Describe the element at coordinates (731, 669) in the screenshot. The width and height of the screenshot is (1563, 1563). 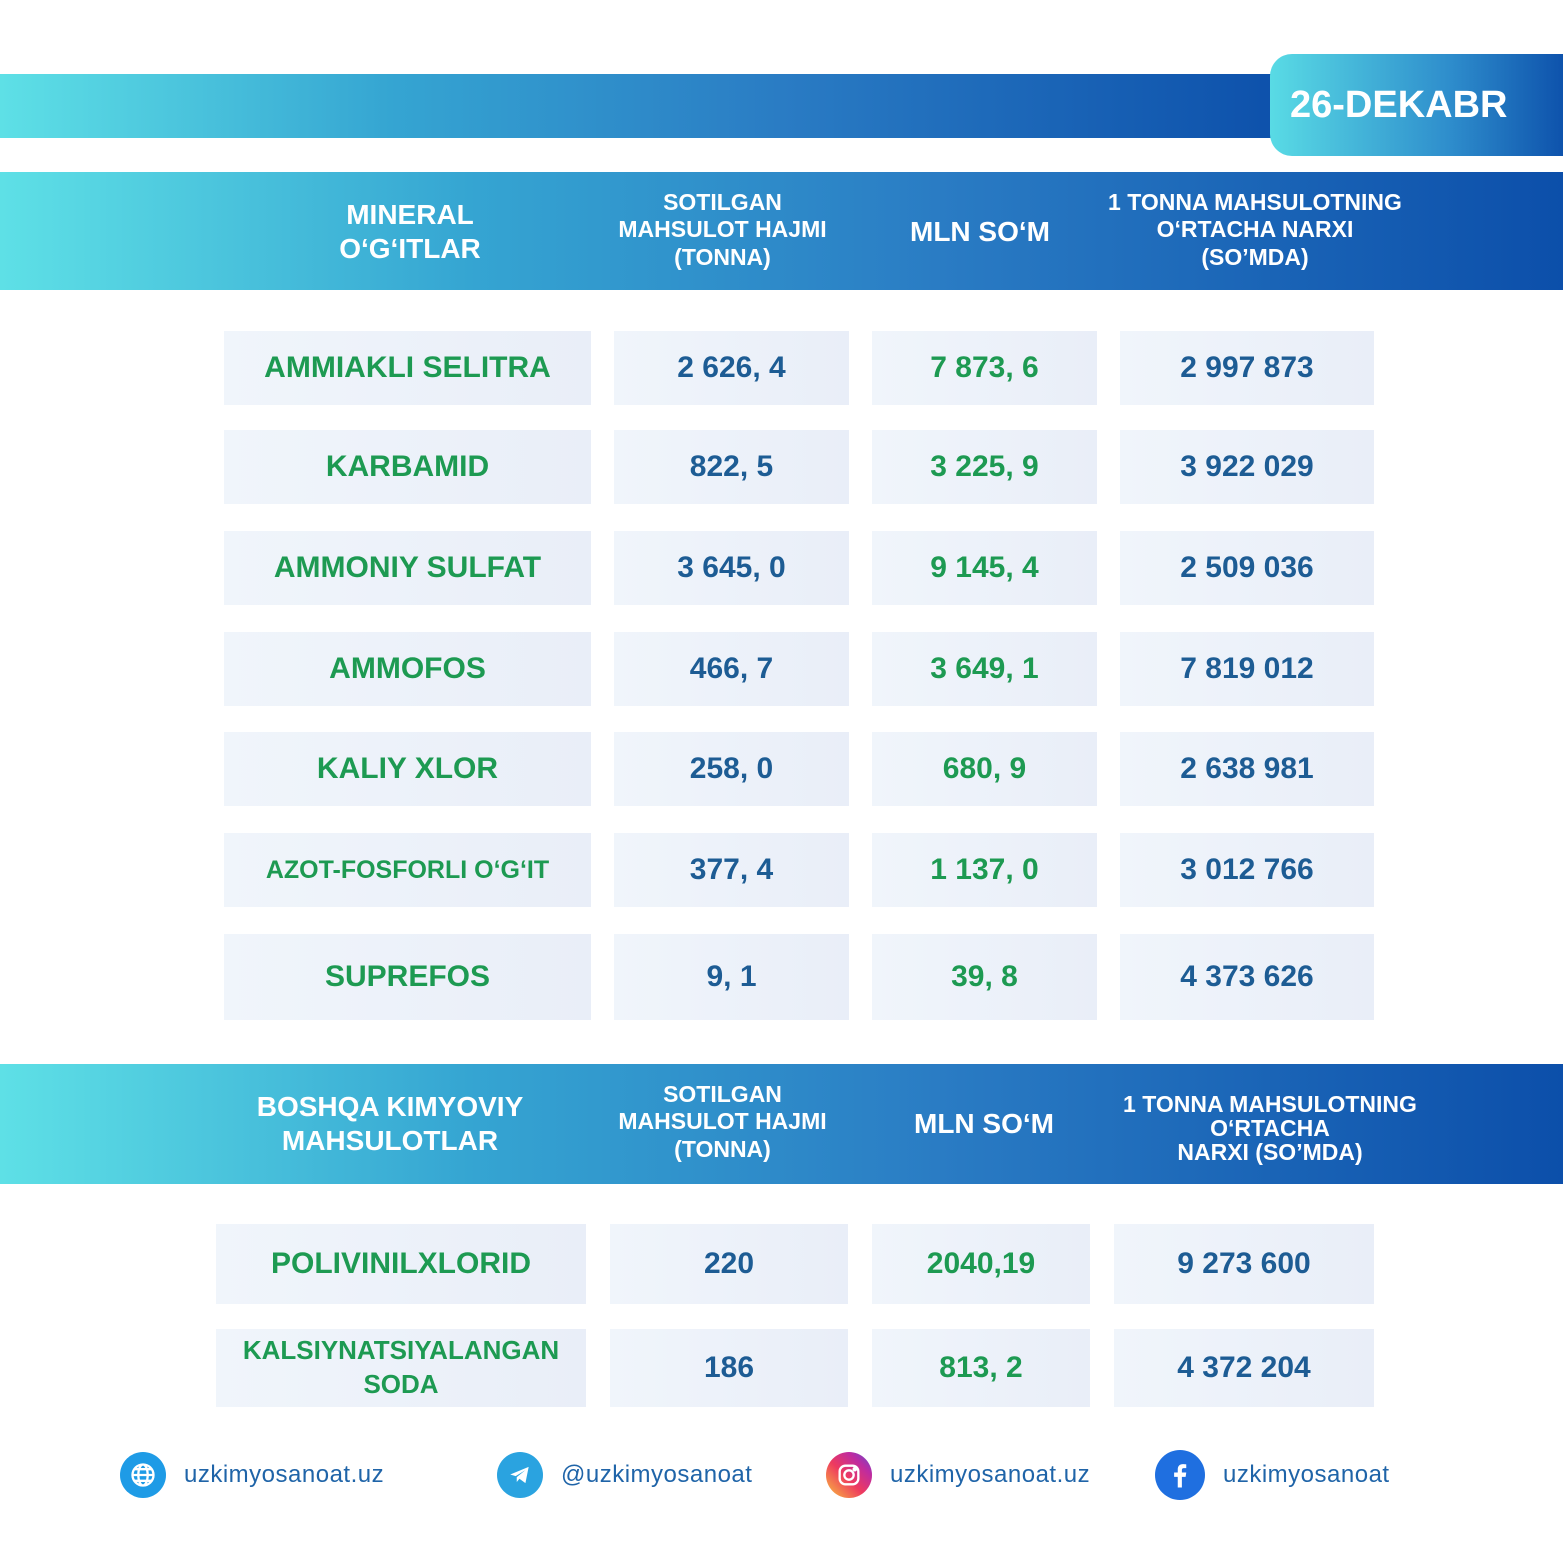
I see `table-row-volume: 466, 7` at that location.